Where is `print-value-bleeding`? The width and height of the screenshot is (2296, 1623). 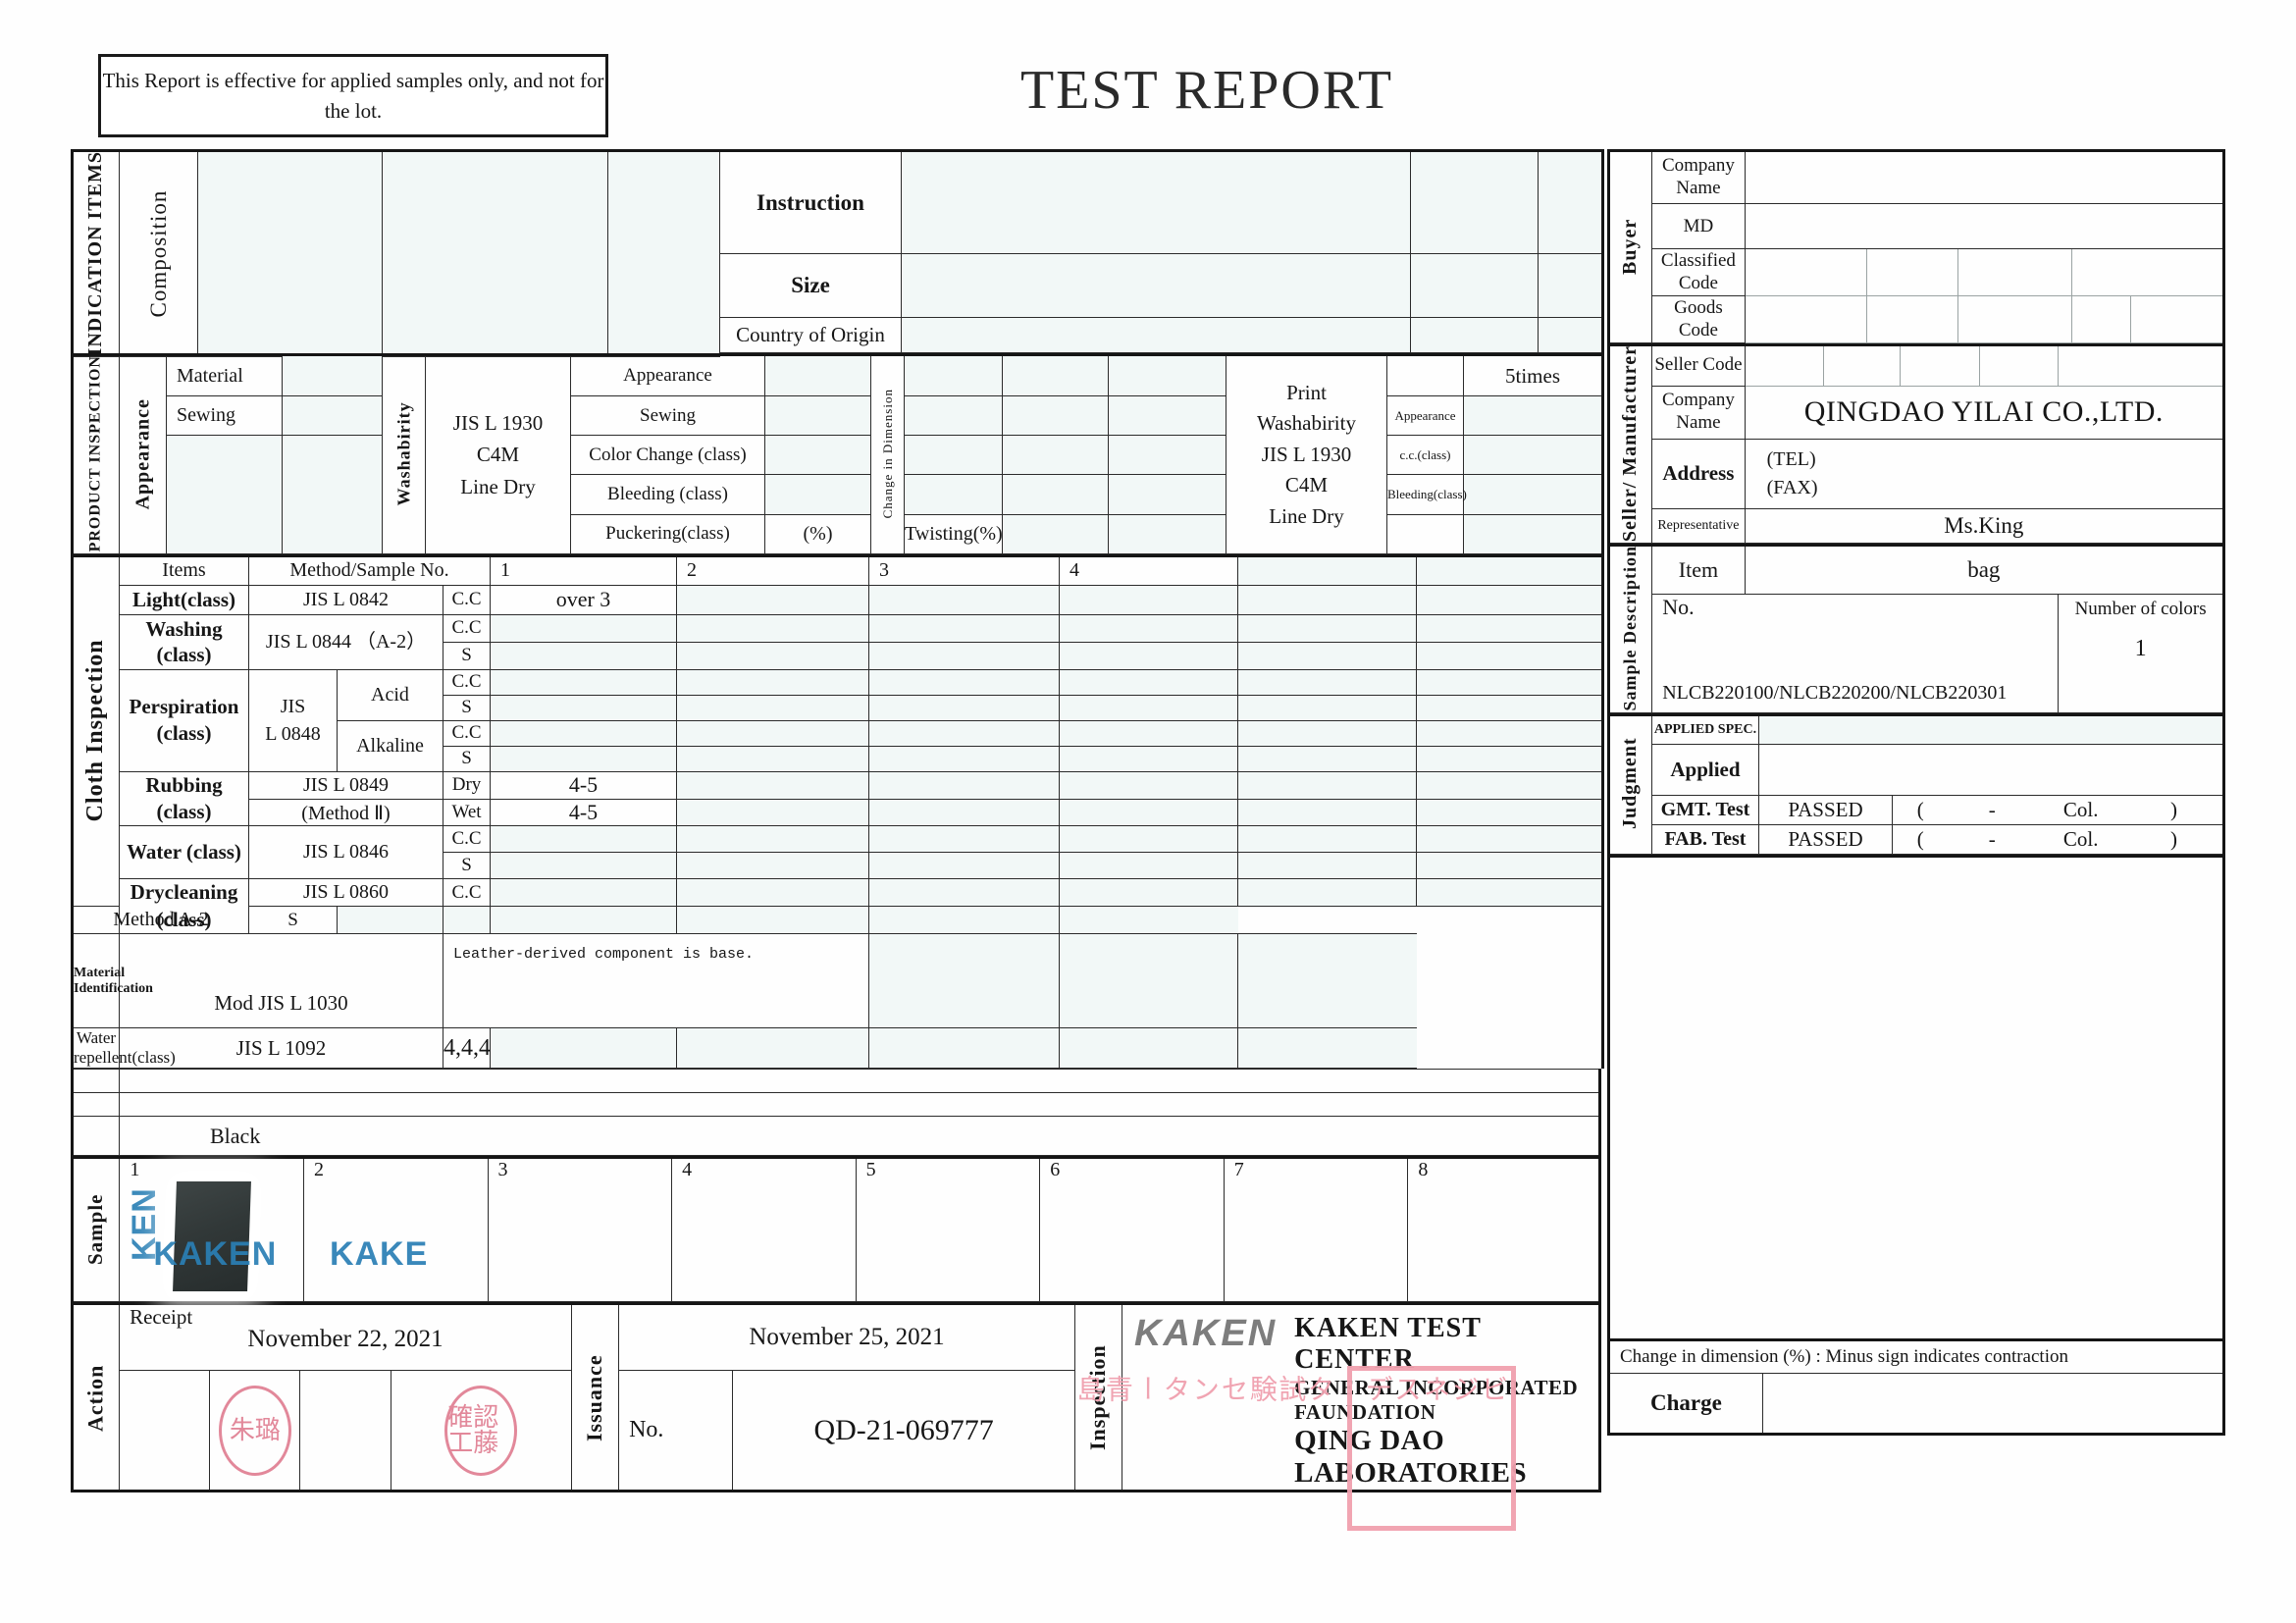
print-value-bleeding is located at coordinates (1533, 494).